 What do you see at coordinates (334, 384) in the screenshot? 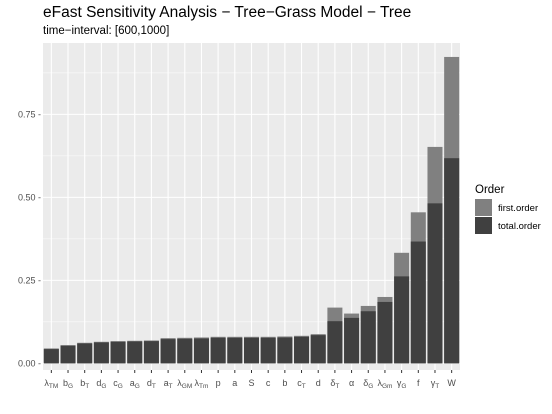
I see `x-tick-label: δT` at bounding box center [334, 384].